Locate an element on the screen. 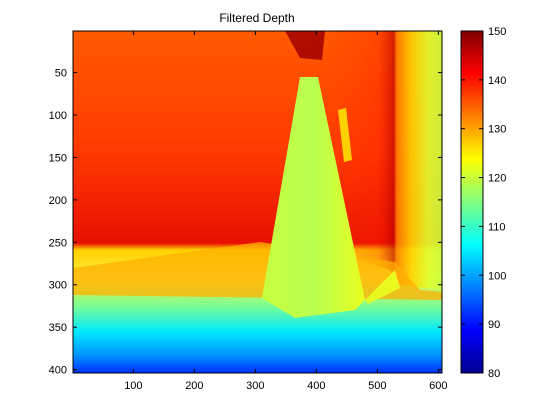 Image resolution: width=560 pixels, height=420 pixels. colorbar-tick-label: 140 is located at coordinates (497, 81).